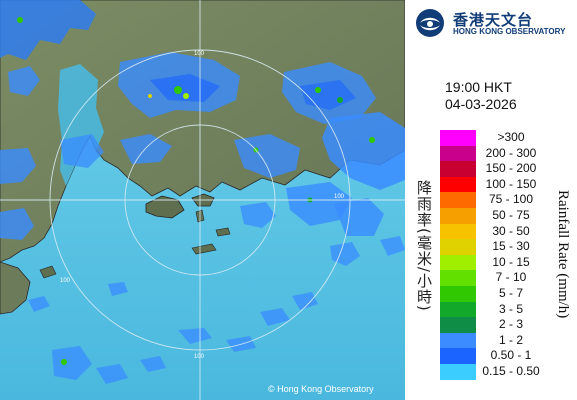 The width and height of the screenshot is (577, 400). Describe the element at coordinates (510, 292) in the screenshot. I see `legend-range-label: 5 - 7` at that location.